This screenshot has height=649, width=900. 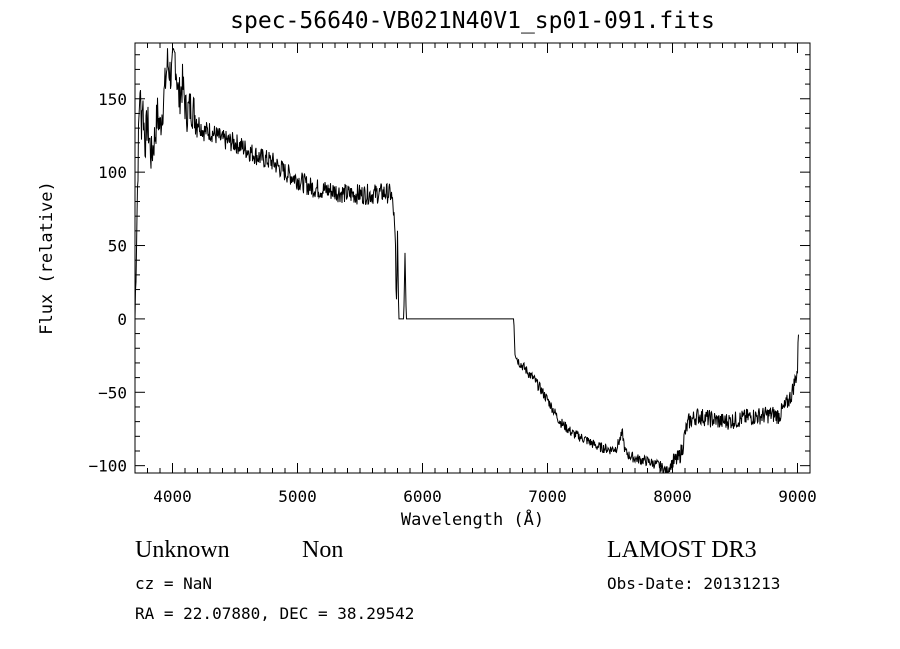 I want to click on x-tick-label: 4000, so click(x=172, y=496).